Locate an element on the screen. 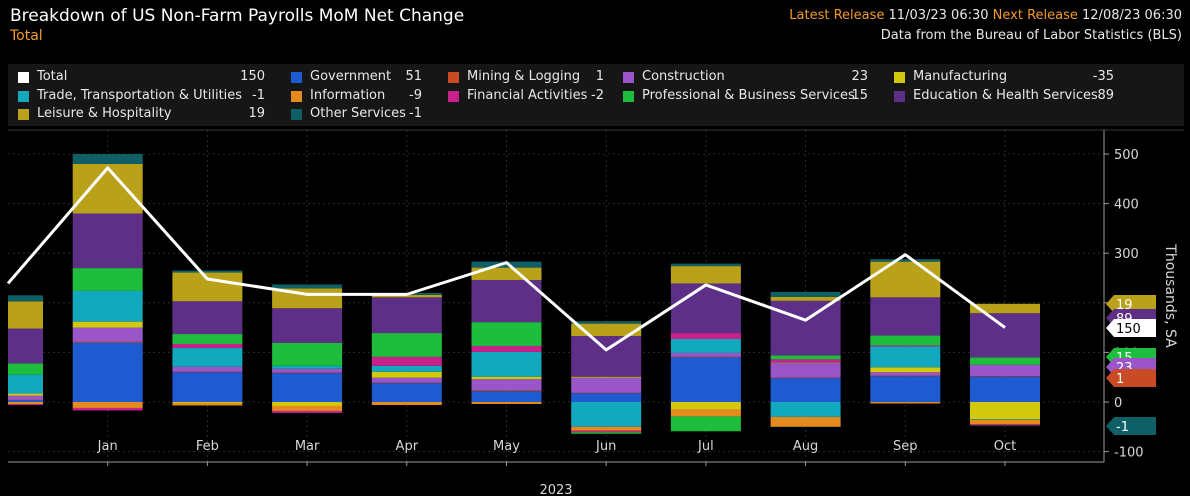  legend-item: Leisure & Hospitality 19 is located at coordinates (141, 114).